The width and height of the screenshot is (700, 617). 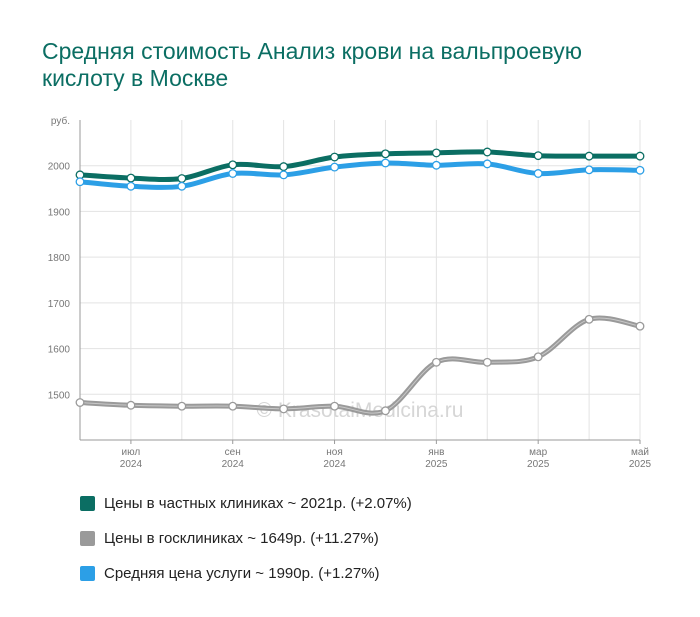 What do you see at coordinates (59, 167) in the screenshot?
I see `y-tick-label: 2000` at bounding box center [59, 167].